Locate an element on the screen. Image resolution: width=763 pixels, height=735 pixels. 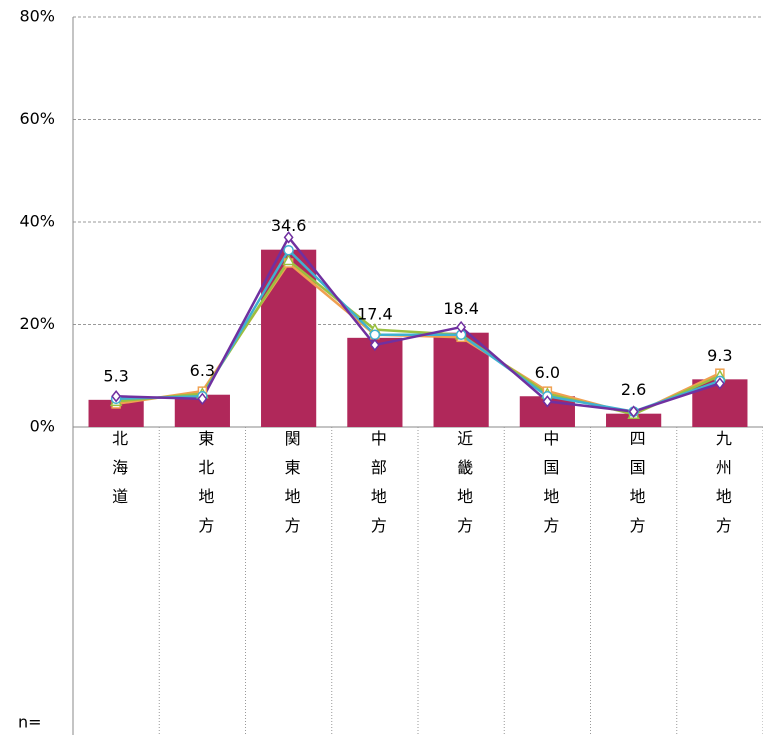
y-tick-label: 0% is located at coordinates (42, 426).